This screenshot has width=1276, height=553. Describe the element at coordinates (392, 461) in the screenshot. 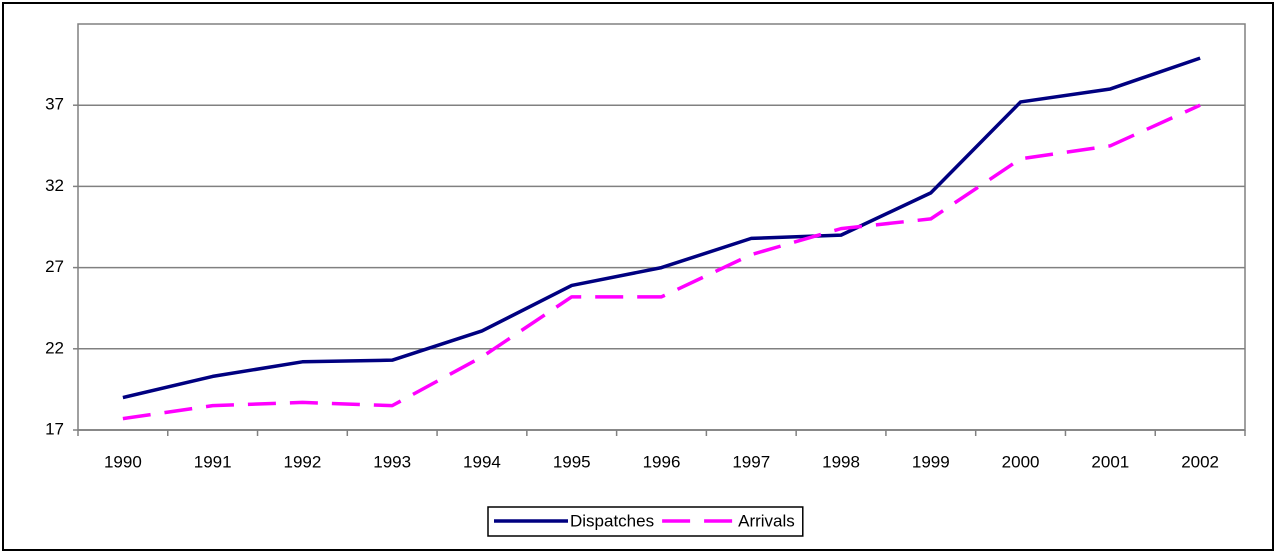

I see `x-tick-label: 1993` at that location.